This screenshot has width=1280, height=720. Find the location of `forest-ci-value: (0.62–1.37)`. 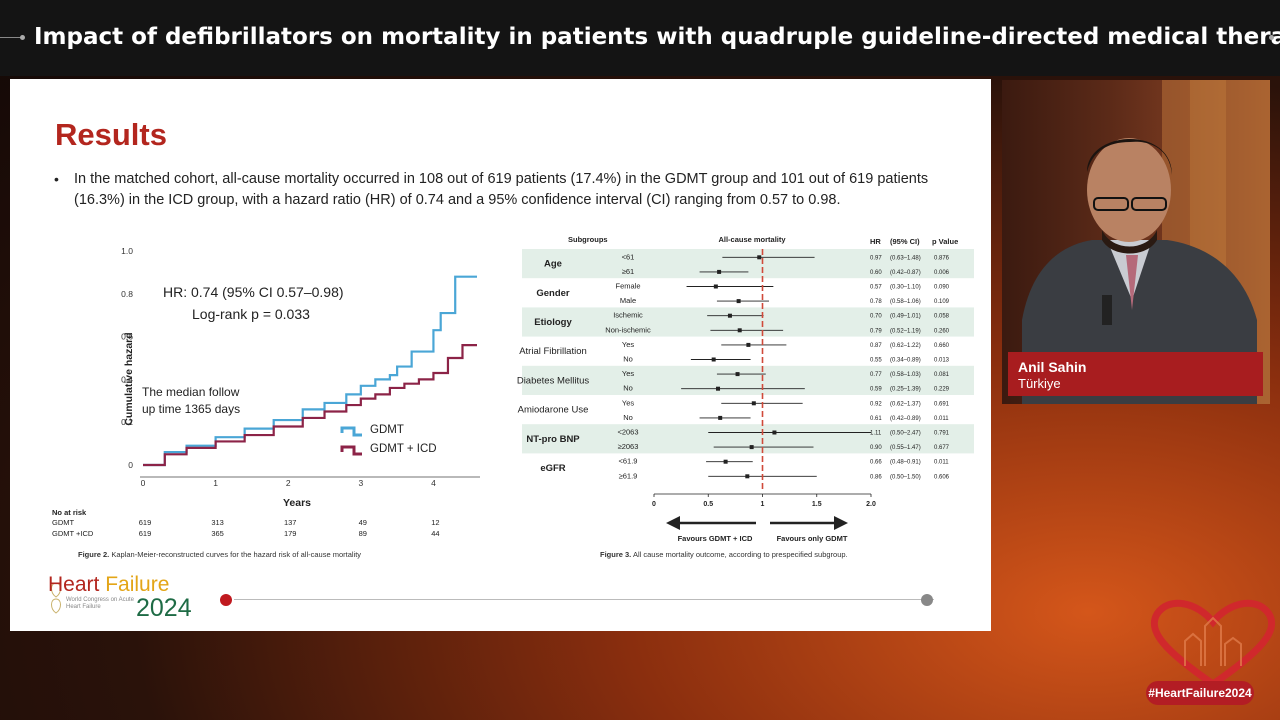

forest-ci-value: (0.62–1.37) is located at coordinates (905, 404).